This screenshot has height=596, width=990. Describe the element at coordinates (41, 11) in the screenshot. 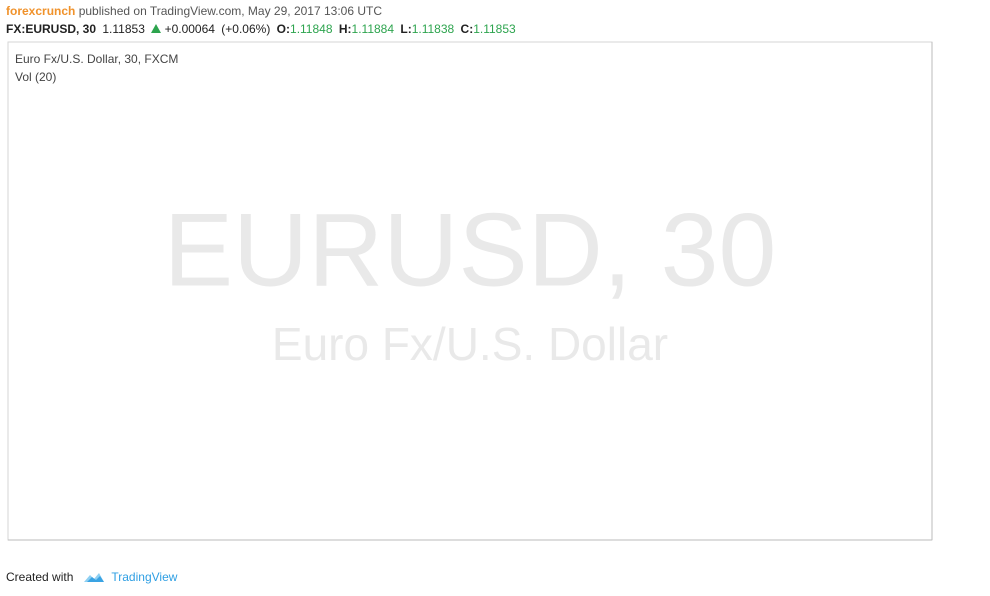

I see `author: forexcrunch` at that location.